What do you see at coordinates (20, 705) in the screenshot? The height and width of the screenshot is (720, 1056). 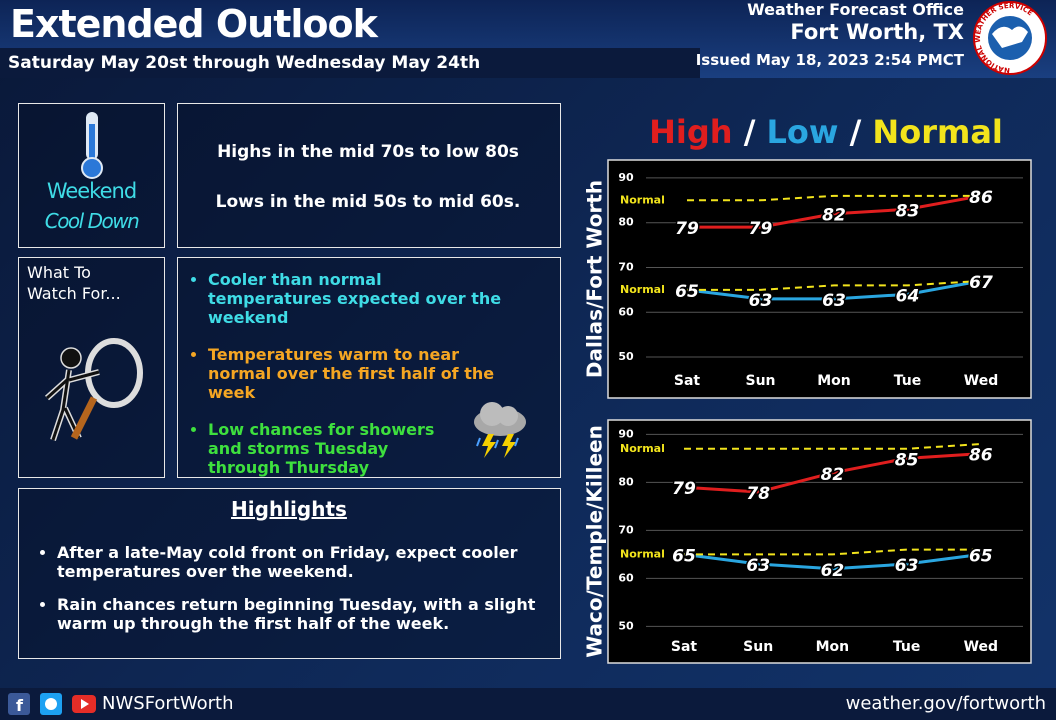 I see `svg-text: f` at bounding box center [20, 705].